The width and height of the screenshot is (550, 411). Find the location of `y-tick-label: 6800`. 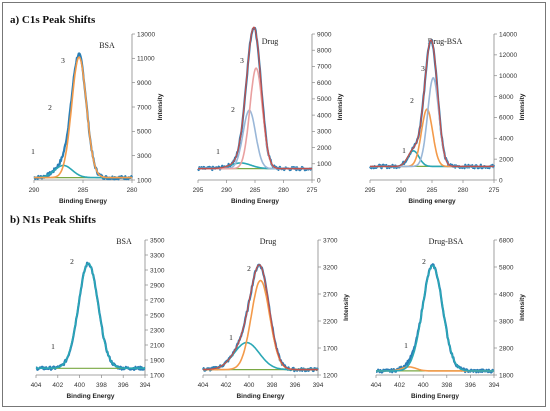

y-tick-label: 6800 is located at coordinates (506, 240).